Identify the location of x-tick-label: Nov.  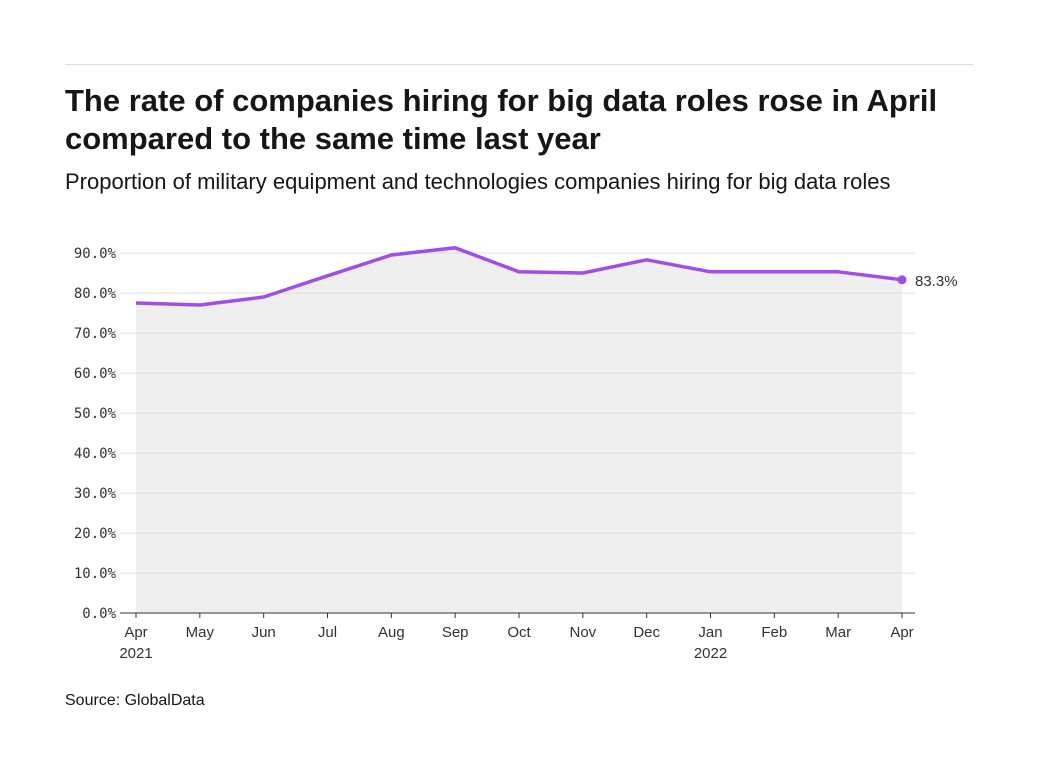
(582, 632).